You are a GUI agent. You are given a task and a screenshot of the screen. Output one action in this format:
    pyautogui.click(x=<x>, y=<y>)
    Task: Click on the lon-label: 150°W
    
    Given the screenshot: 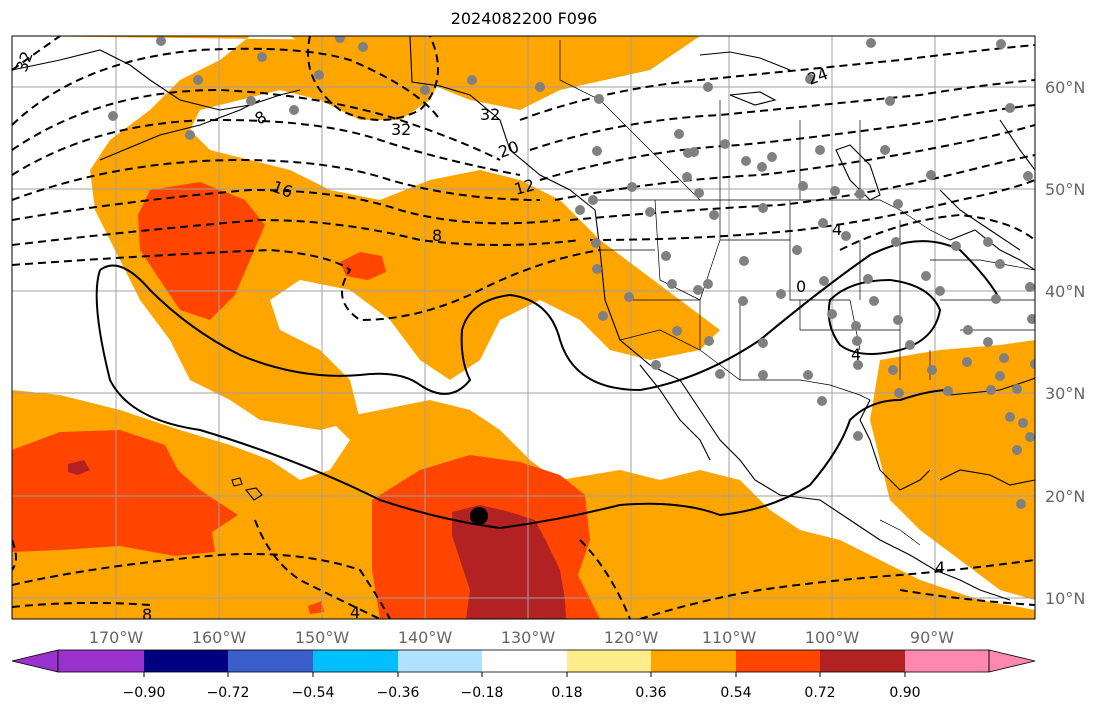 What is the action you would take?
    pyautogui.click(x=322, y=637)
    